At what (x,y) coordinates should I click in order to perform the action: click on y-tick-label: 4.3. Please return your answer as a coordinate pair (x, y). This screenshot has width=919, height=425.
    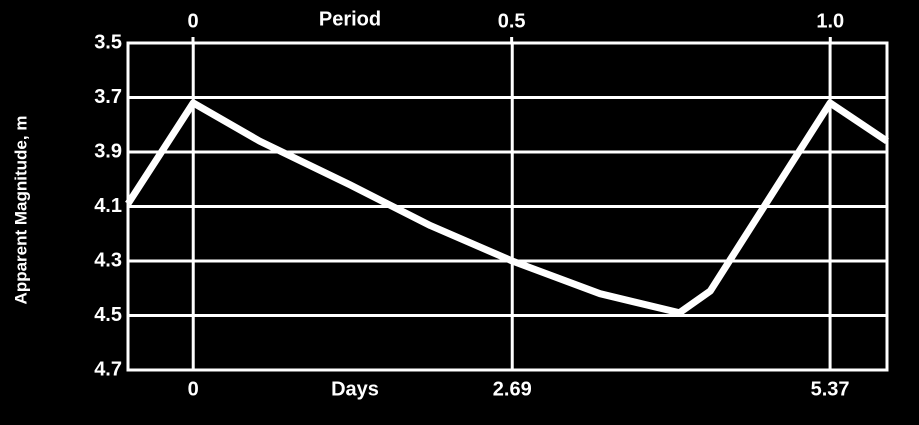
    Looking at the image, I should click on (108, 260).